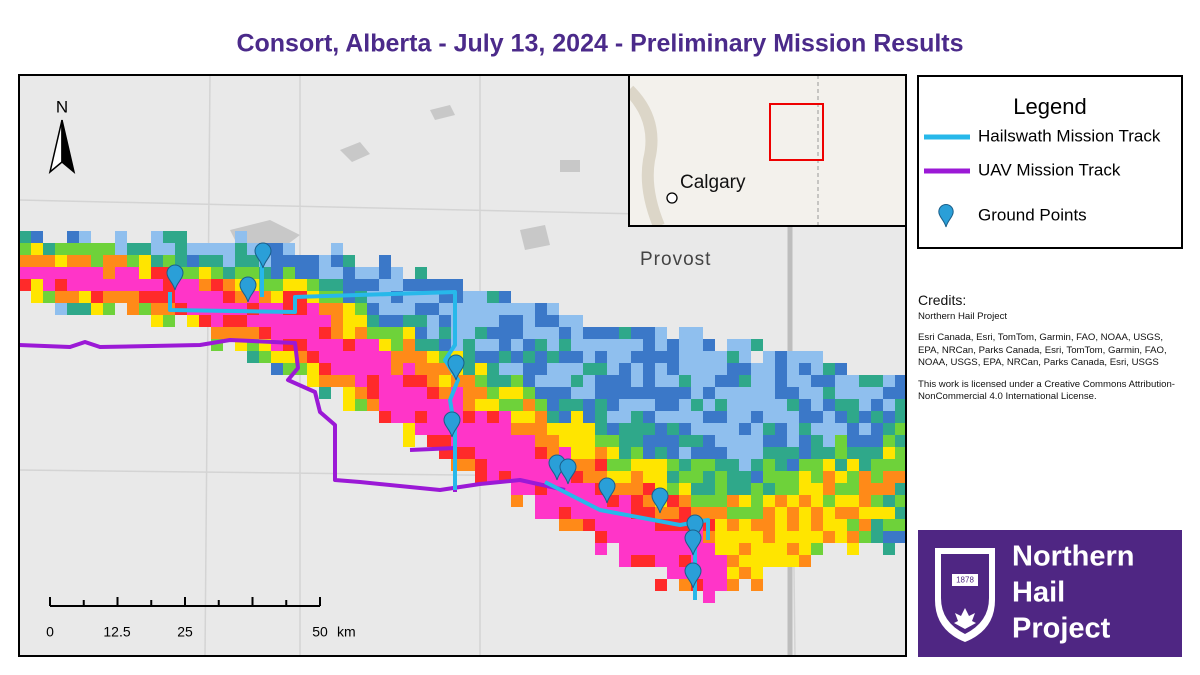  I want to click on legend-title: Legend, so click(1049, 106).